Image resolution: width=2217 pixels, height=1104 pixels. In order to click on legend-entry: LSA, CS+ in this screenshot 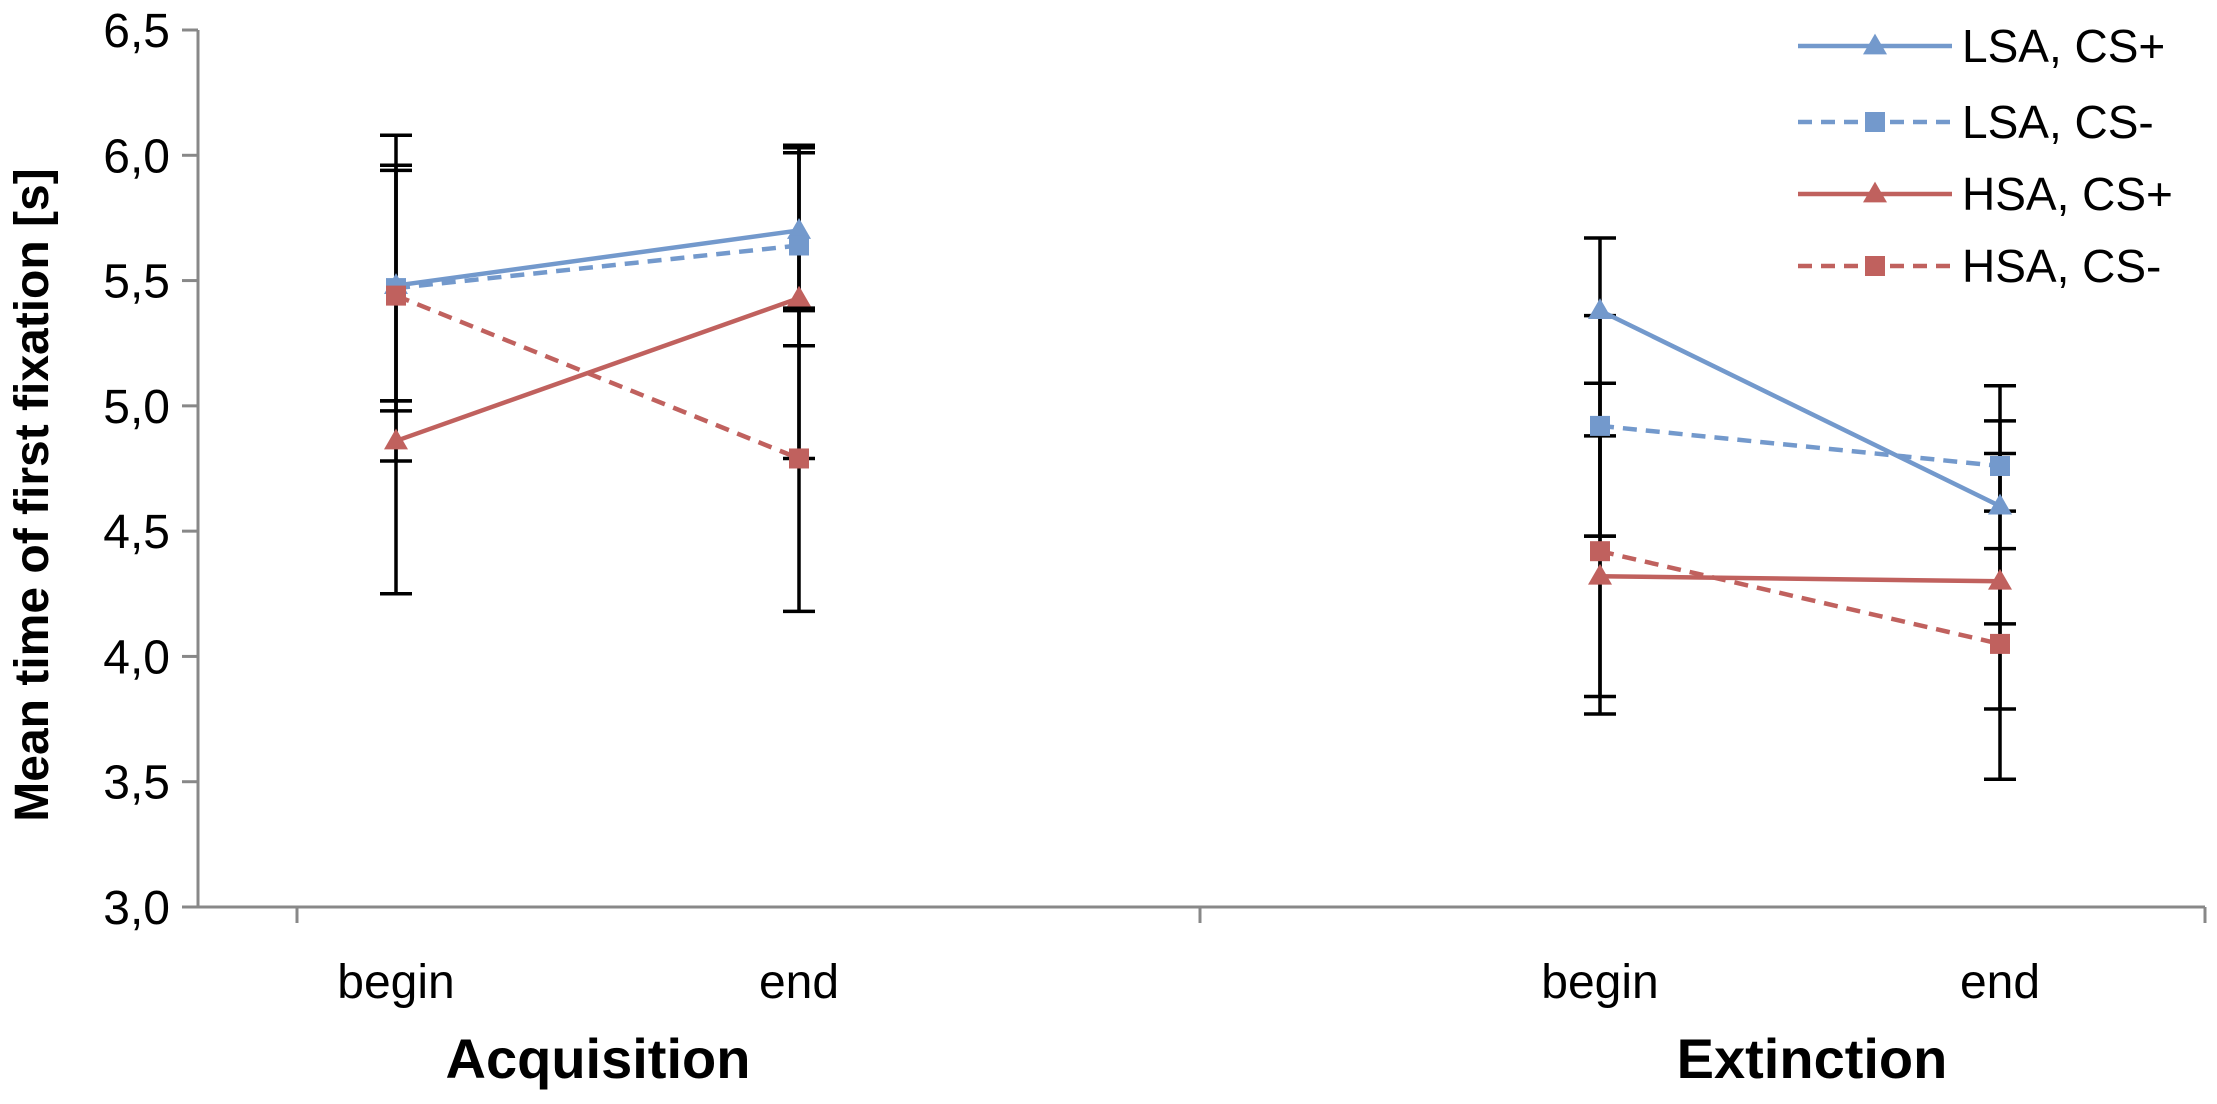, I will do `click(2063, 46)`.